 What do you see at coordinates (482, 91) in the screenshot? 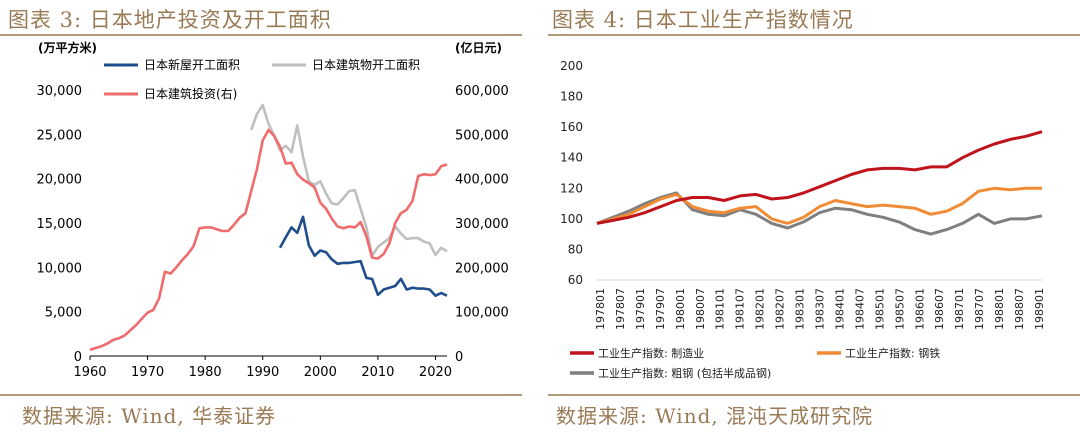
I see `right-y-tick-label: 600,000` at bounding box center [482, 91].